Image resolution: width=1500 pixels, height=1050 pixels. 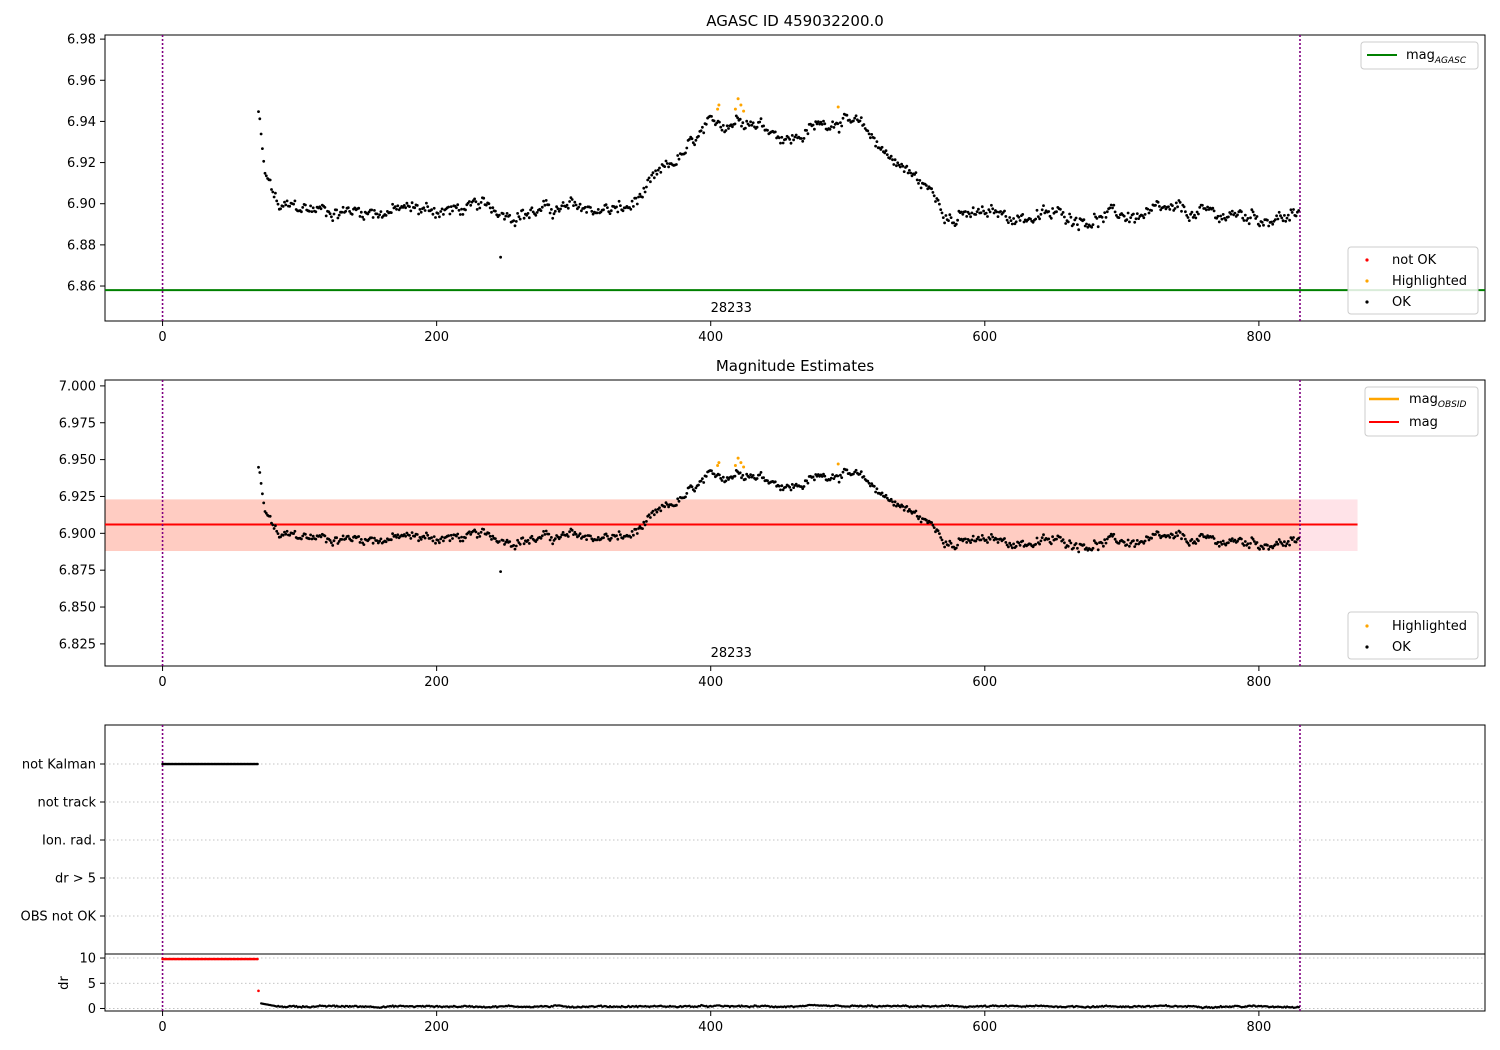 I want to click on flag-label: dr > 5, so click(x=75, y=879).